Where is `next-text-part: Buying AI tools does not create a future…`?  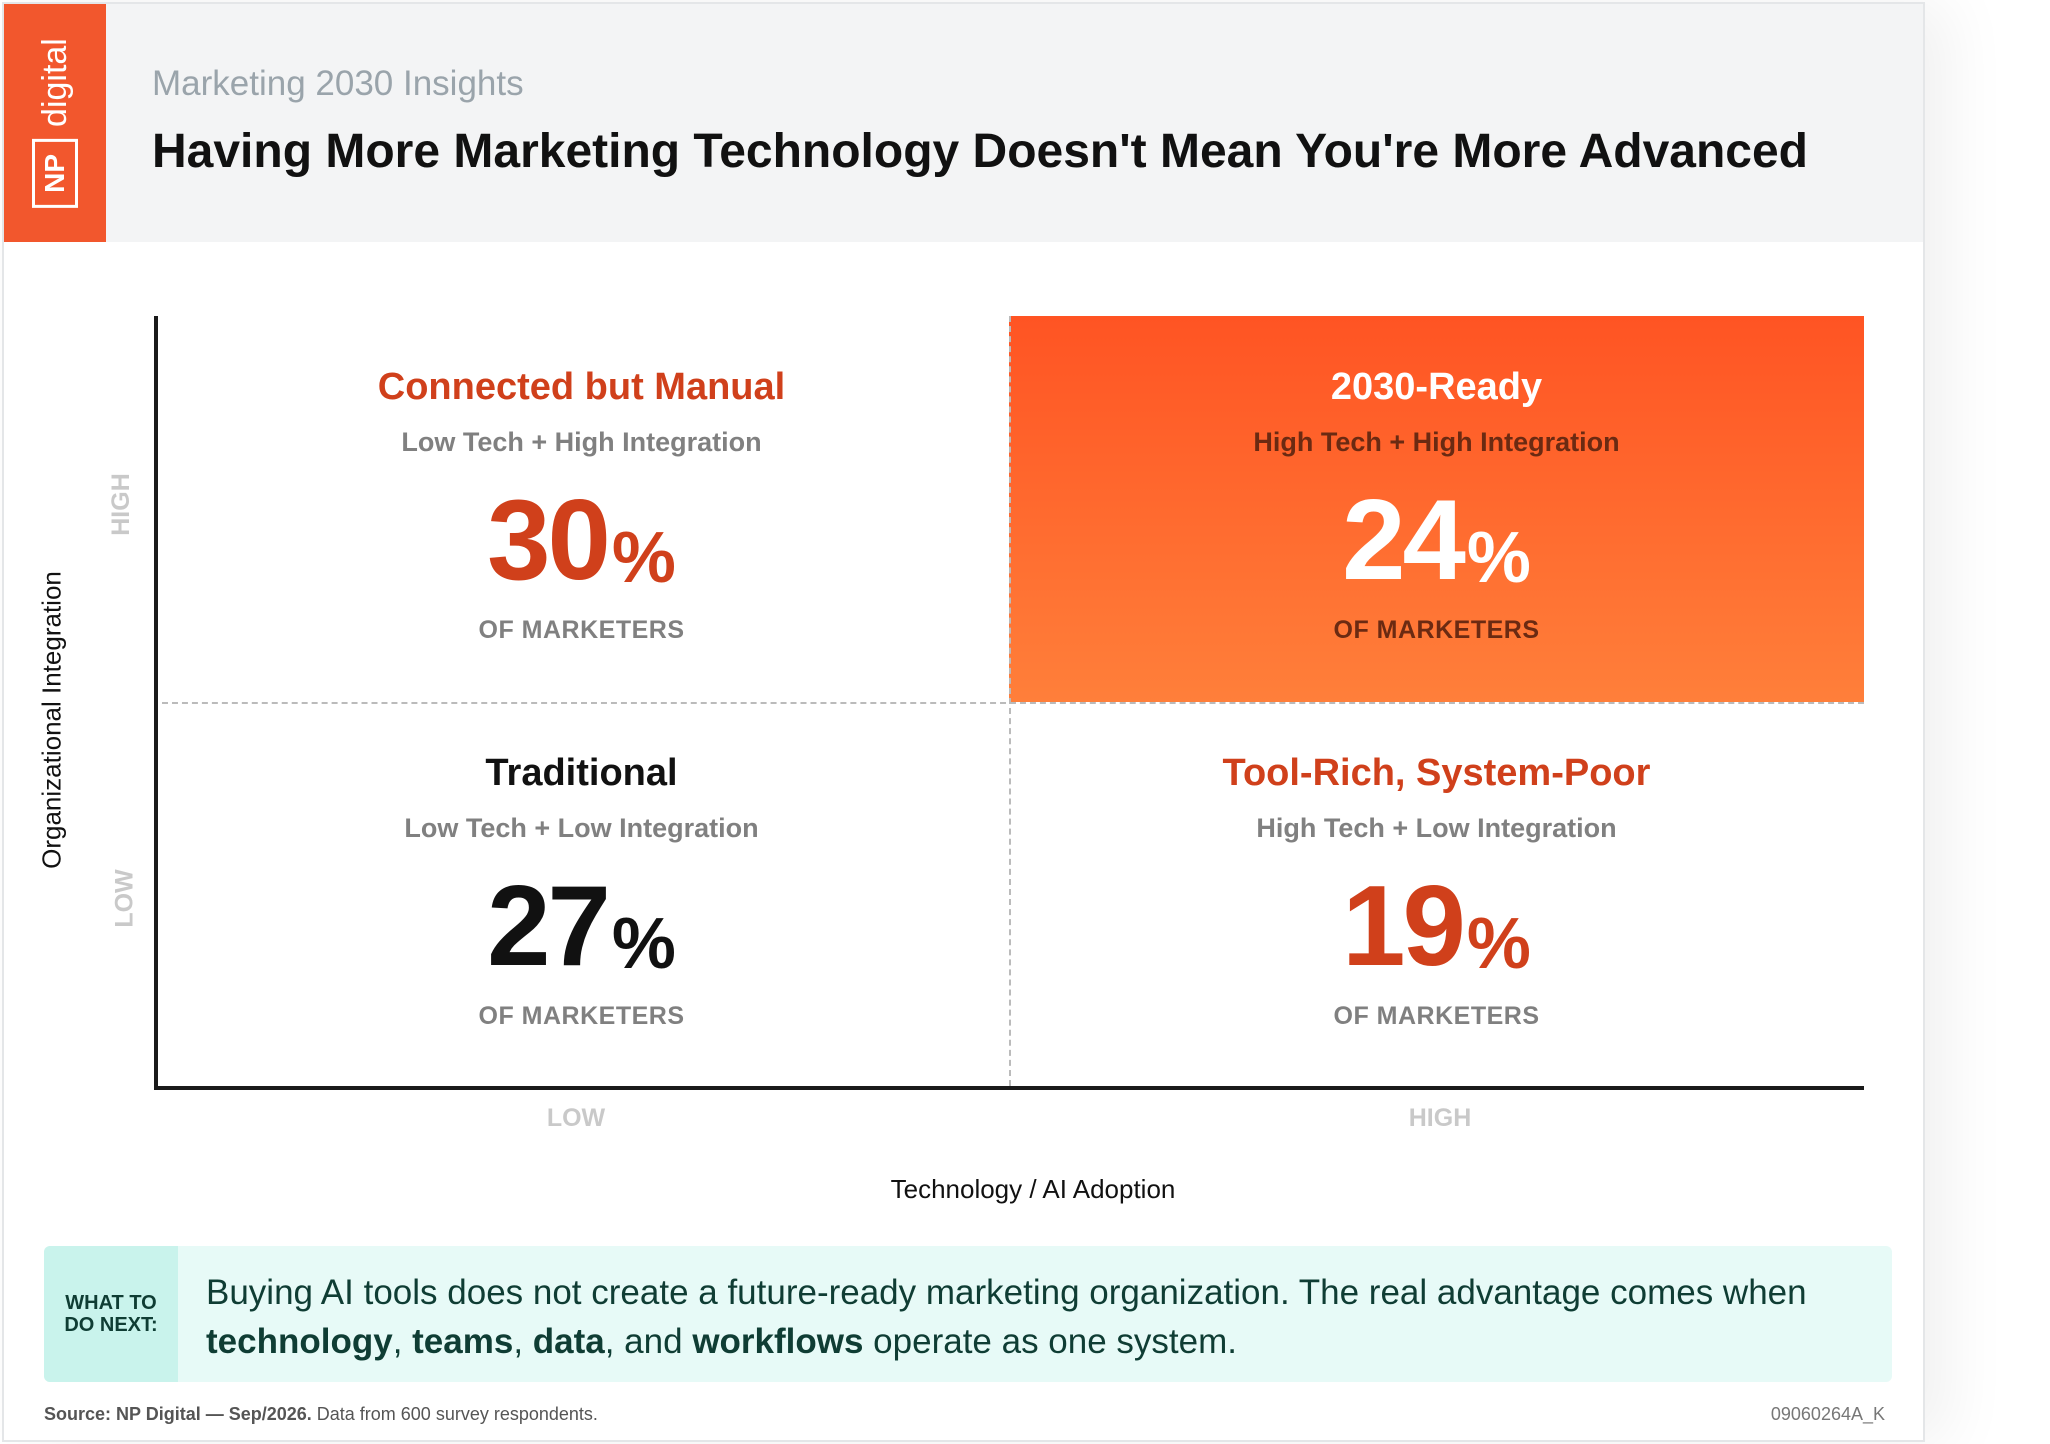
next-text-part: Buying AI tools does not create a future… is located at coordinates (1006, 1292).